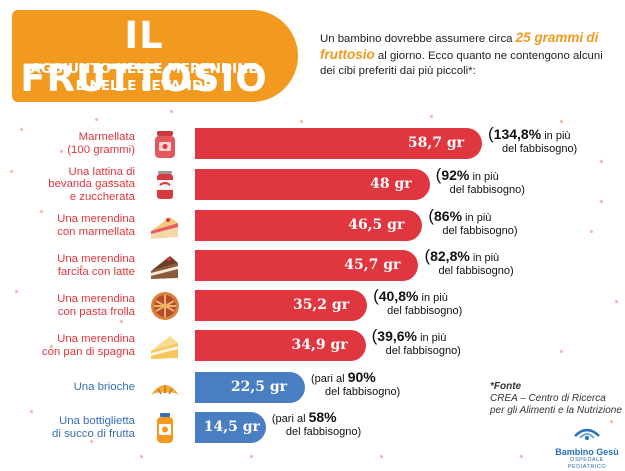 Image resolution: width=625 pixels, height=471 pixels. Describe the element at coordinates (356, 383) in the screenshot. I see `percent-note: (pari al 90% del fabbisogno)` at that location.